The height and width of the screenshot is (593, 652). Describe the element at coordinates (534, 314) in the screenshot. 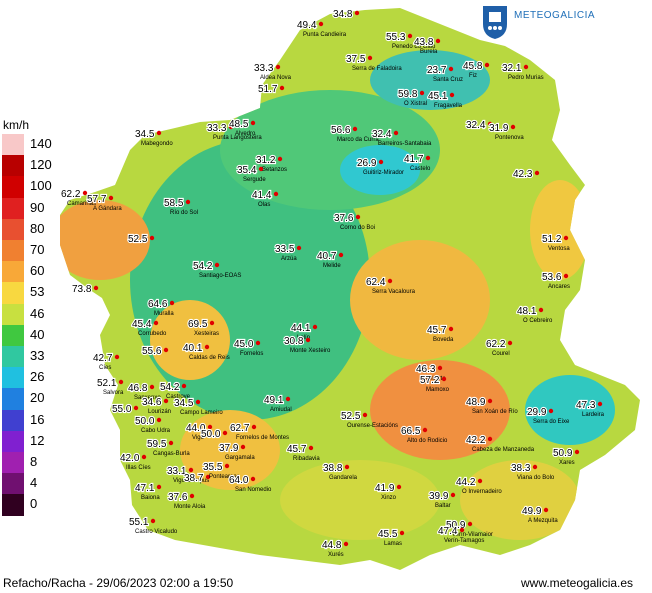

I see `station-marker: 48.1O Cebreiro` at that location.